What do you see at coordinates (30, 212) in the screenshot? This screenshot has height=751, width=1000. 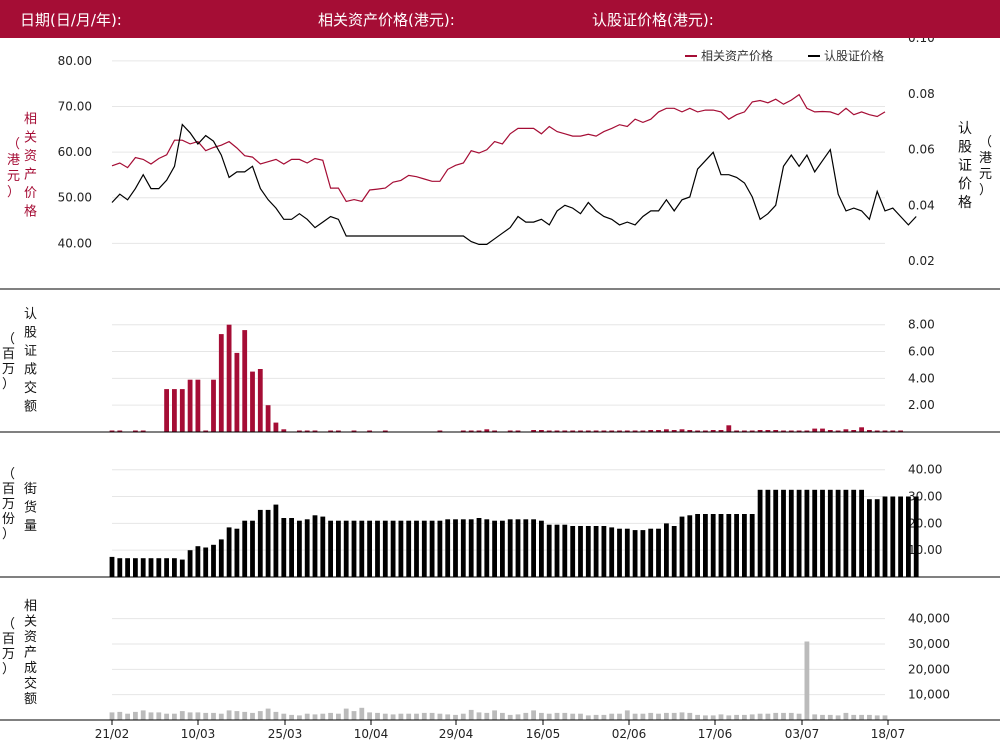 I see `left-axis-label-char: 格` at bounding box center [30, 212].